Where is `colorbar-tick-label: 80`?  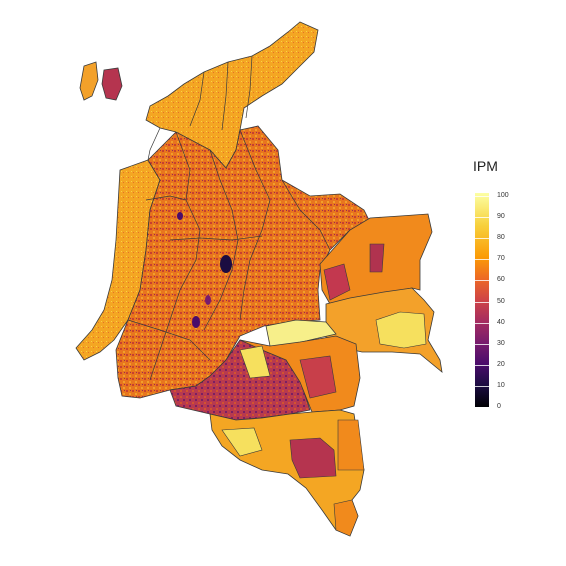
colorbar-tick-label: 80 is located at coordinates (501, 238).